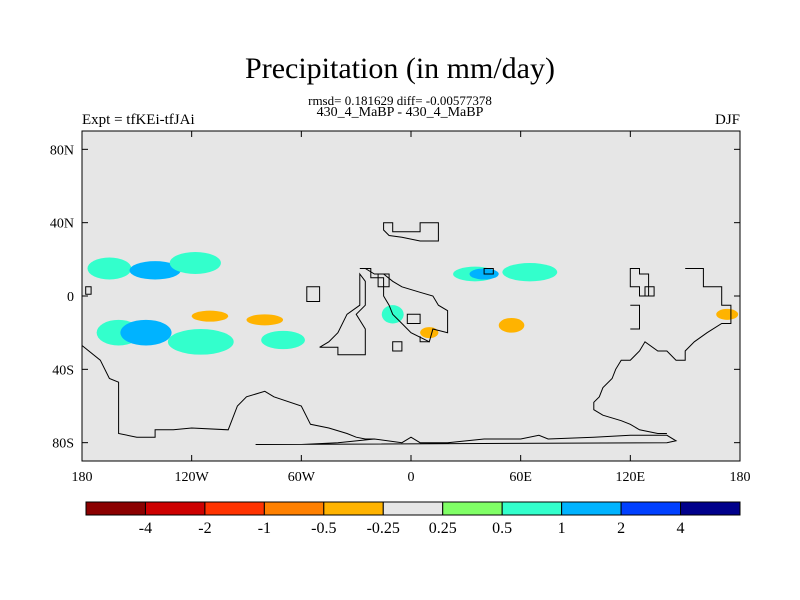 This screenshot has width=800, height=600. I want to click on colorbar-label: 2, so click(621, 528).